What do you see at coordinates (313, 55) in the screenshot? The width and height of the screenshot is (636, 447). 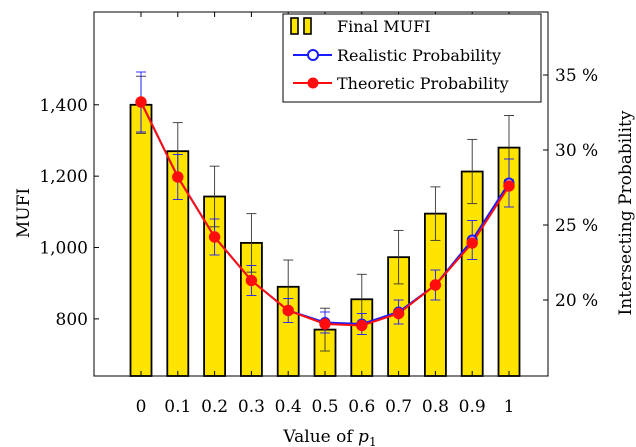 I see `legend-marker-realistic` at bounding box center [313, 55].